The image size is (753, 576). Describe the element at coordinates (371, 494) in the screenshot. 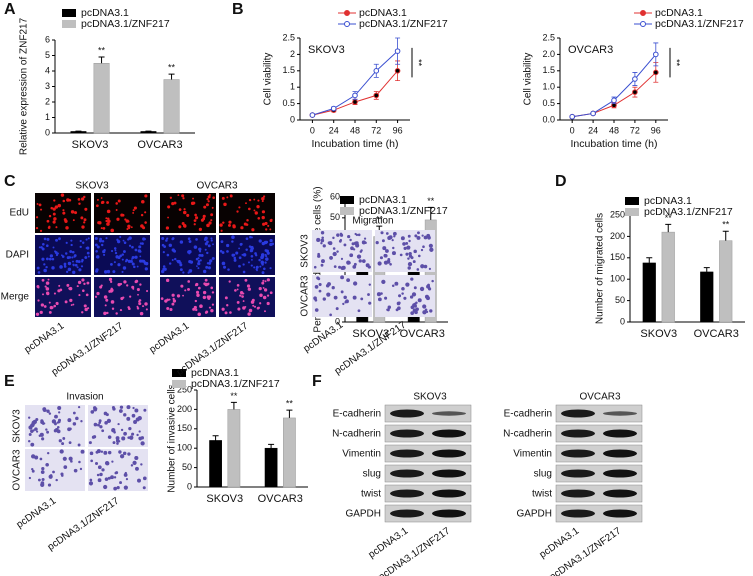

I see `protein-label: twist` at that location.